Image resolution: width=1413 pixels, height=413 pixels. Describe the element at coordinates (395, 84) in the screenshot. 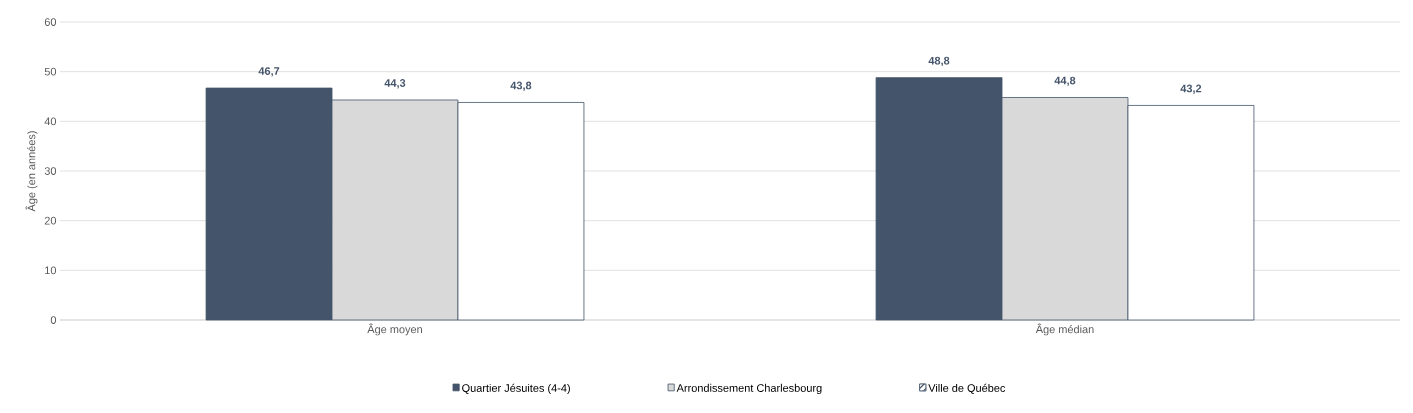

I see `data-label: 44,3` at that location.